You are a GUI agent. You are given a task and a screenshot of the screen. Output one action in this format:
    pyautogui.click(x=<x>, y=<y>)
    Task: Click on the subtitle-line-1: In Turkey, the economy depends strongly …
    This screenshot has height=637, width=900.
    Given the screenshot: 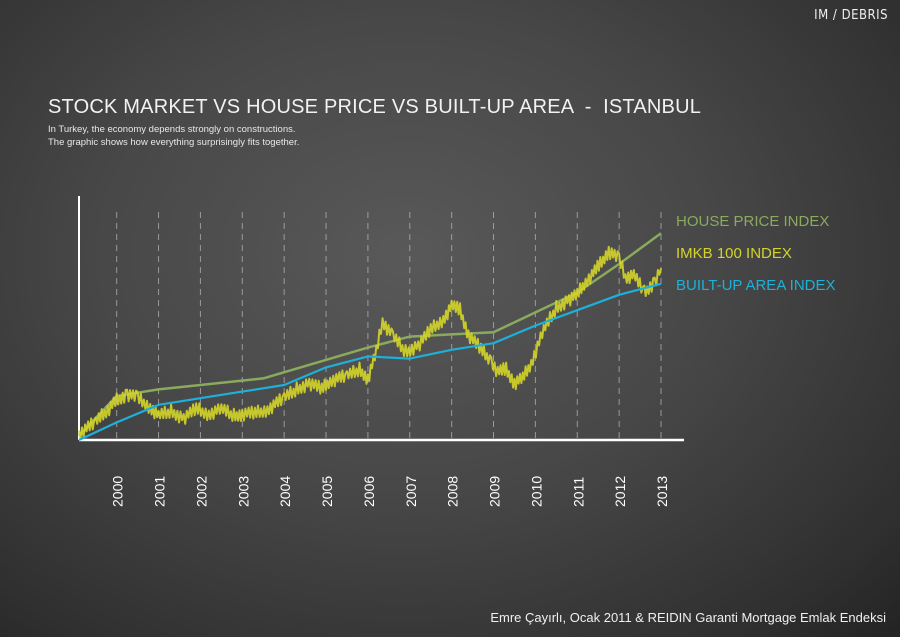 What is the action you would take?
    pyautogui.click(x=172, y=129)
    